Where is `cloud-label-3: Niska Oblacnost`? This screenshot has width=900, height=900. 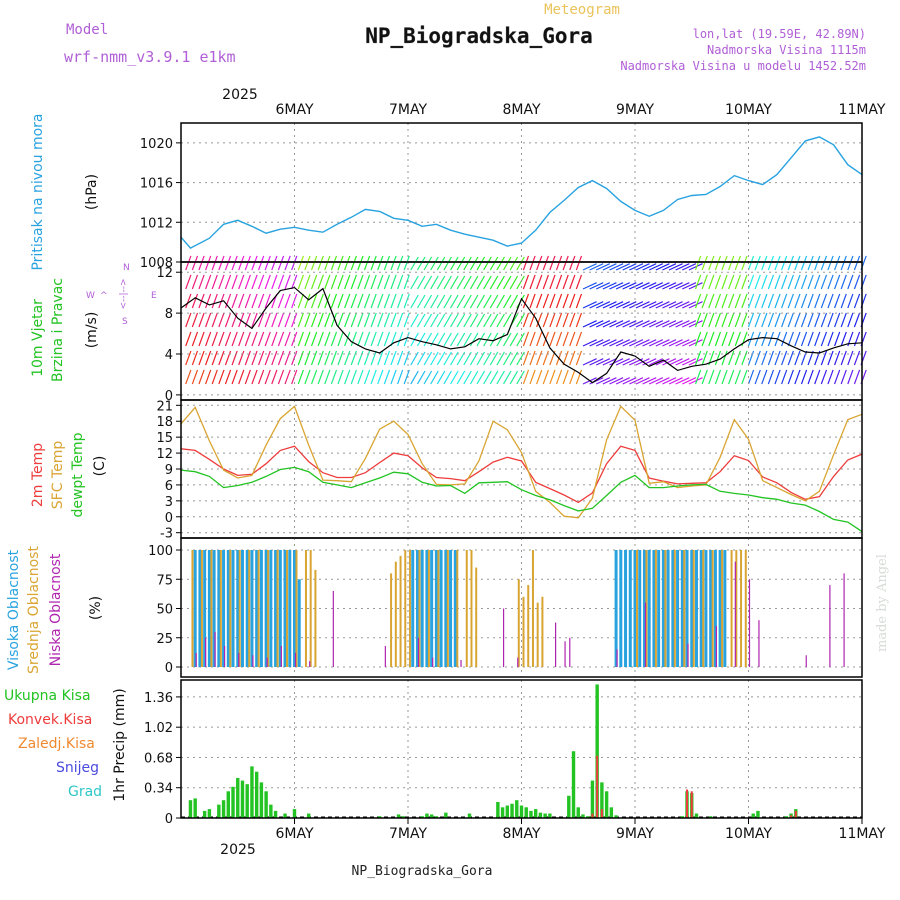
cloud-label-3: Niska Oblacnost is located at coordinates (56, 609).